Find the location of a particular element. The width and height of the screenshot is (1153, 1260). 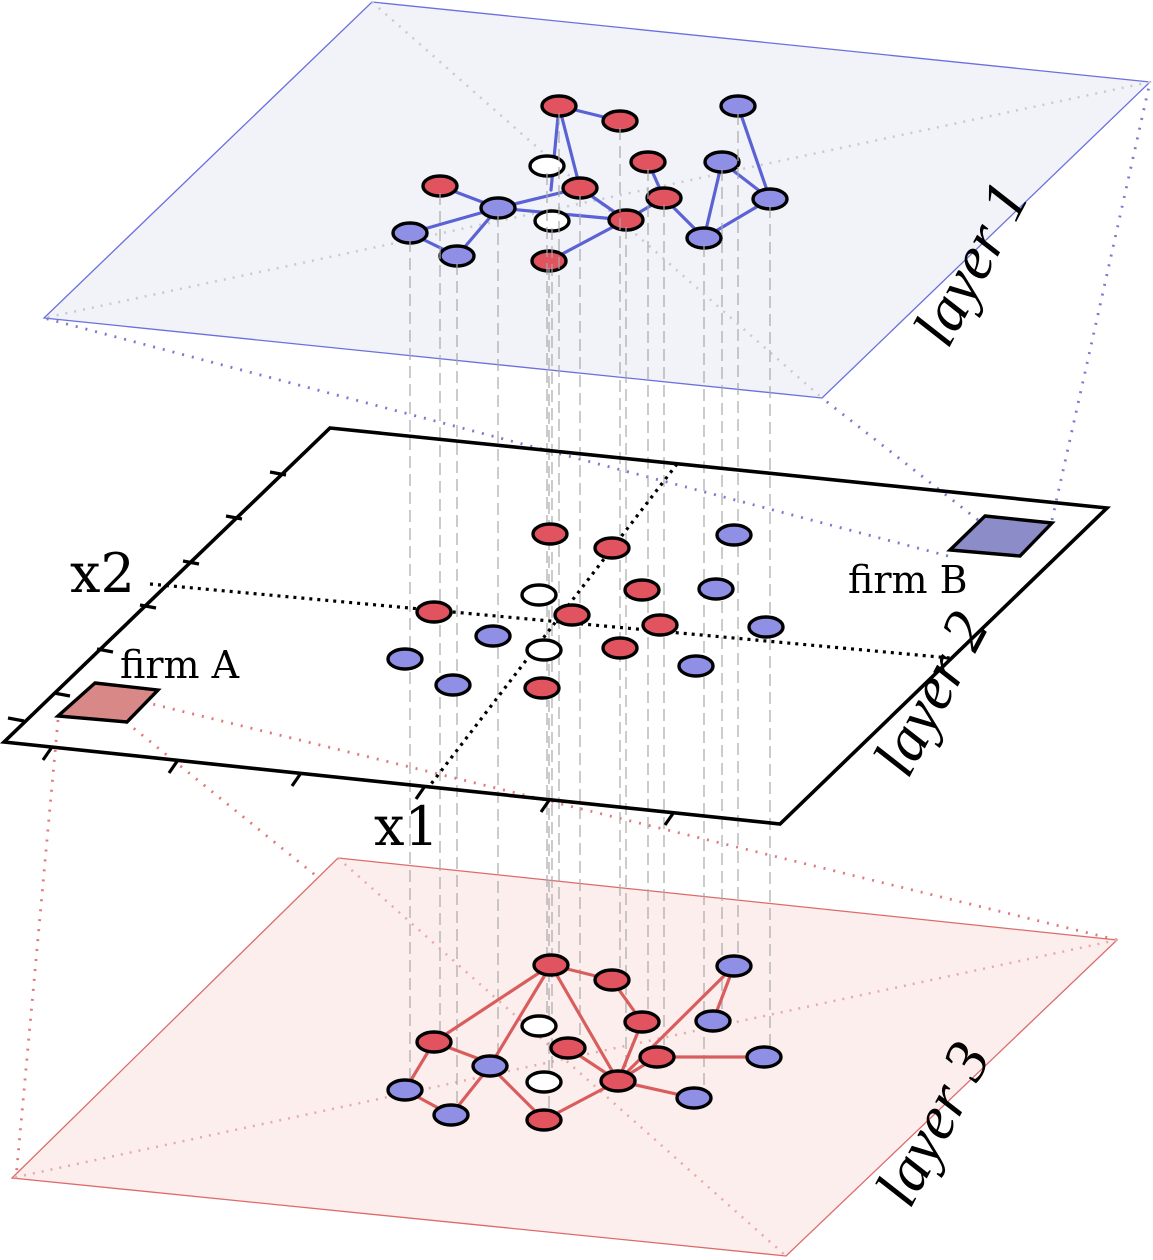

firm-a-square is located at coordinates (107, 702).